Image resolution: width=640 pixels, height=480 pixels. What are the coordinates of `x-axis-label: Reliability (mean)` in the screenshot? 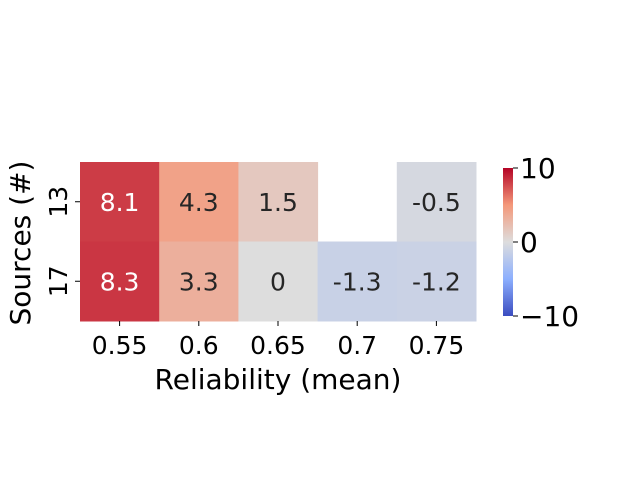 It's located at (278, 379).